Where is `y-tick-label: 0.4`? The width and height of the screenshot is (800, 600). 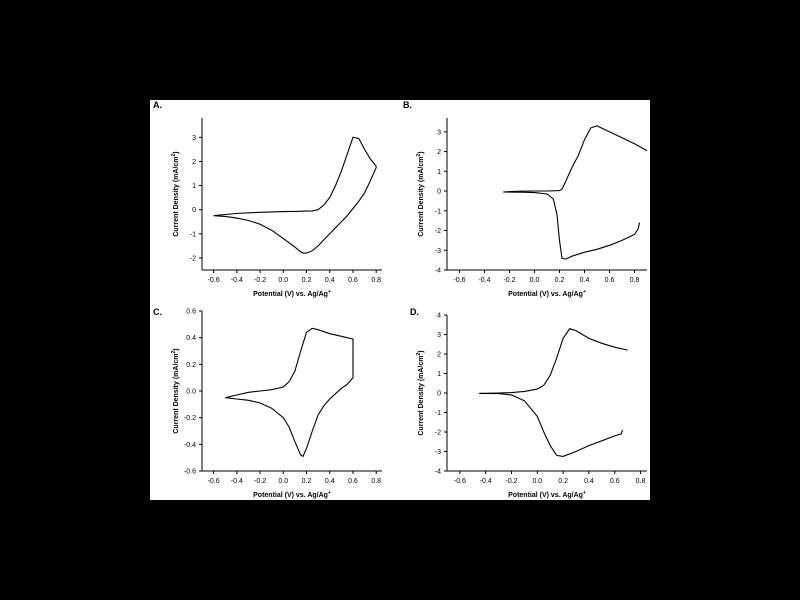
y-tick-label: 0.4 is located at coordinates (191, 338).